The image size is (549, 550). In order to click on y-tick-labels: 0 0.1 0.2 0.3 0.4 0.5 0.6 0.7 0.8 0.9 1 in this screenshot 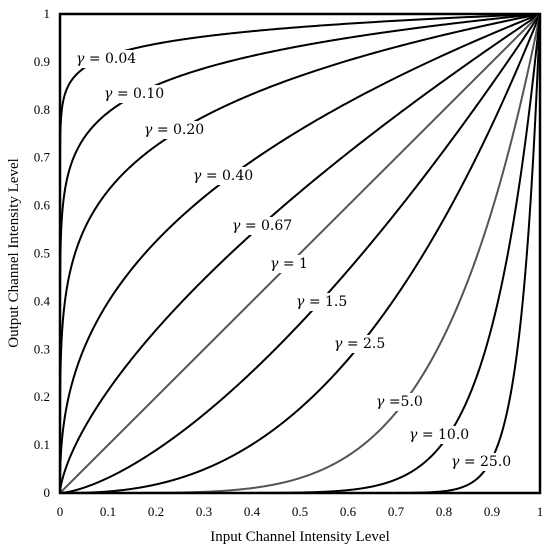, I will do `click(42, 253)`.